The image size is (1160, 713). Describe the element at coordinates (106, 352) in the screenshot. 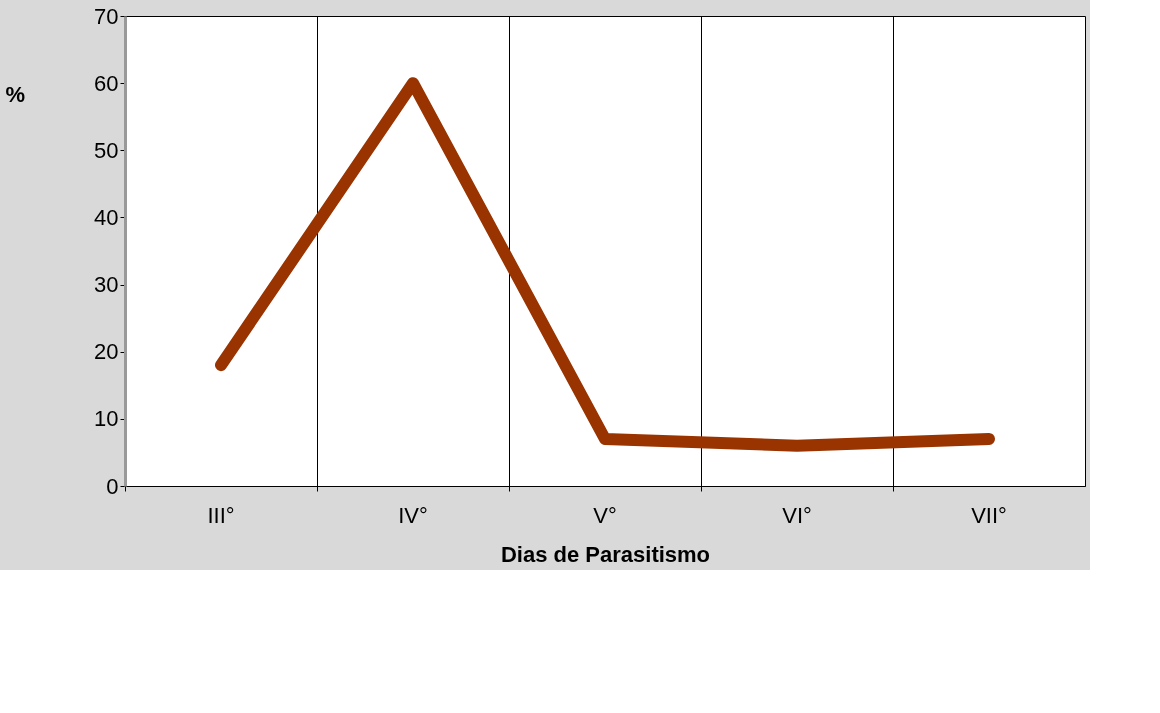

I see `y-tick-label: 20` at that location.